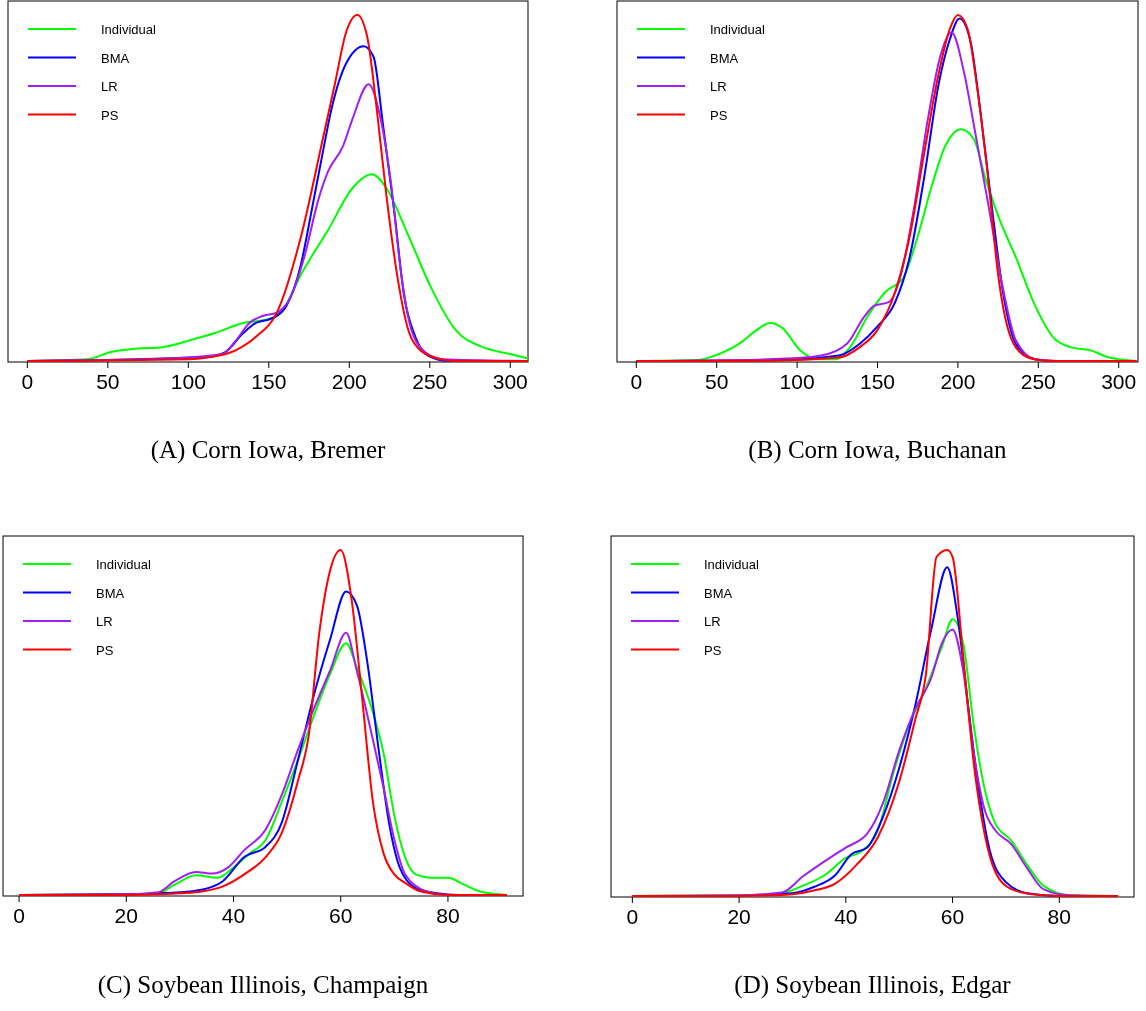 The width and height of the screenshot is (1146, 1011). Describe the element at coordinates (263, 985) in the screenshot. I see `text: (C) Soybean Illinois, Champaign` at that location.